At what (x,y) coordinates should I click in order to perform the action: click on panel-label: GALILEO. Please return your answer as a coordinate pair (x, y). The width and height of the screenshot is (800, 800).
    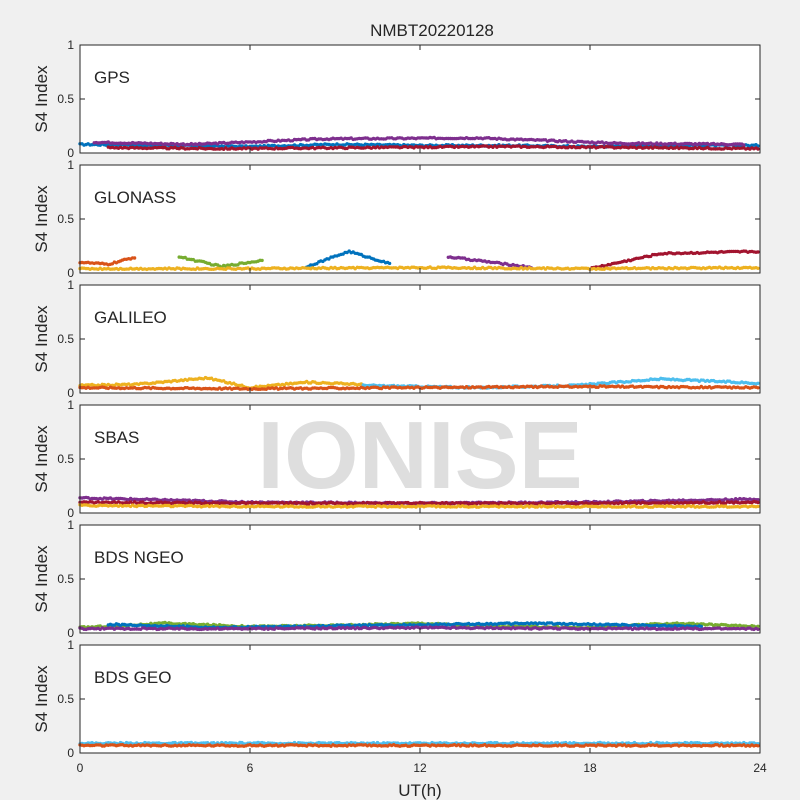
    Looking at the image, I should click on (130, 317).